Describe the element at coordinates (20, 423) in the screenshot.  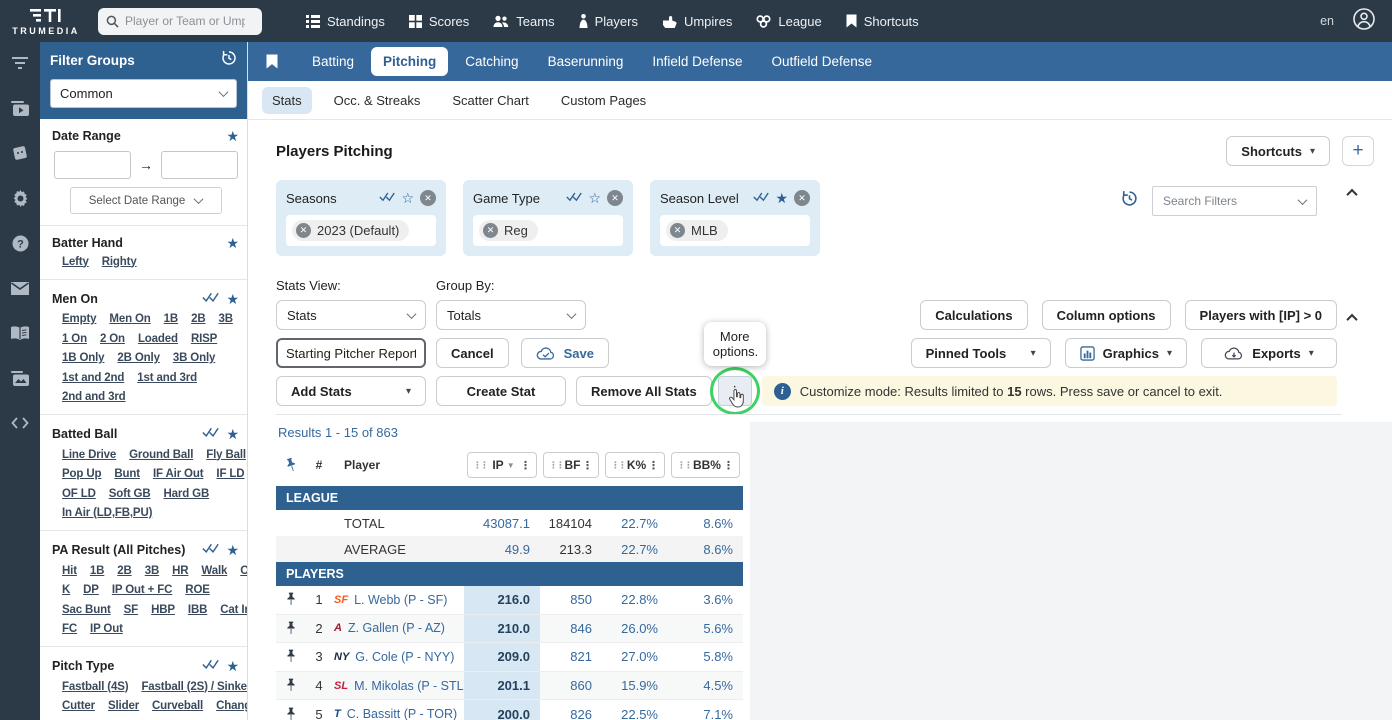
I see `code-icon` at that location.